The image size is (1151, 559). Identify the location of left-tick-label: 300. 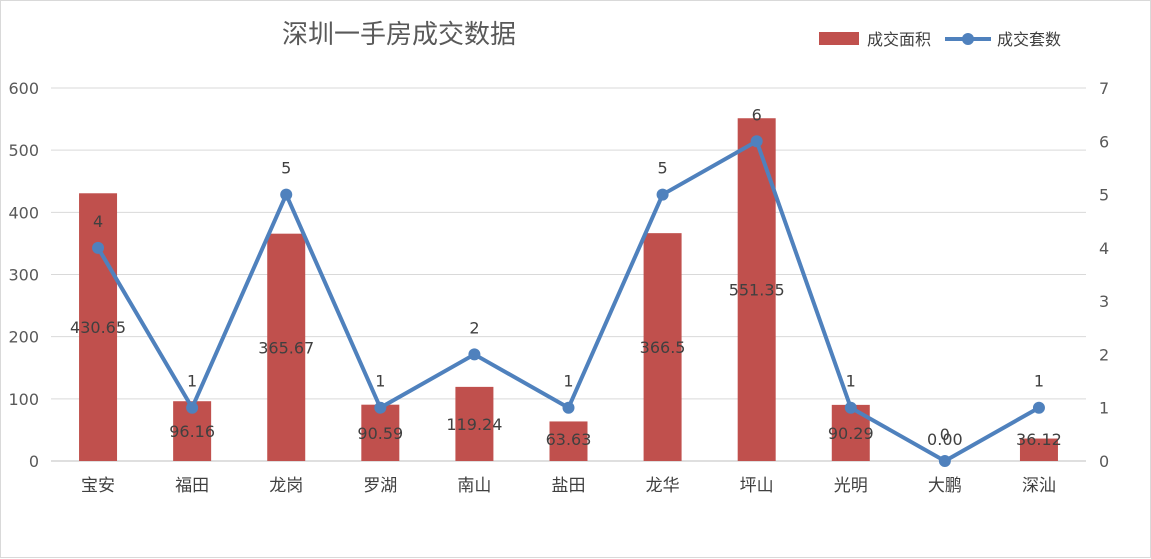
(23, 275).